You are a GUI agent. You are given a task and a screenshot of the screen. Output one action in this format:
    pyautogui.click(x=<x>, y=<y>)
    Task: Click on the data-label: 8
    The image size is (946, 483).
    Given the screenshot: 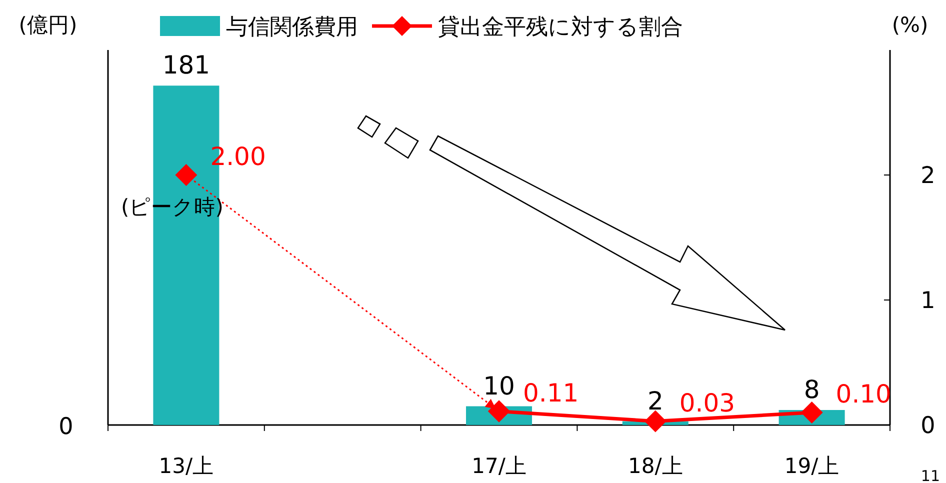 What is the action you would take?
    pyautogui.click(x=812, y=389)
    